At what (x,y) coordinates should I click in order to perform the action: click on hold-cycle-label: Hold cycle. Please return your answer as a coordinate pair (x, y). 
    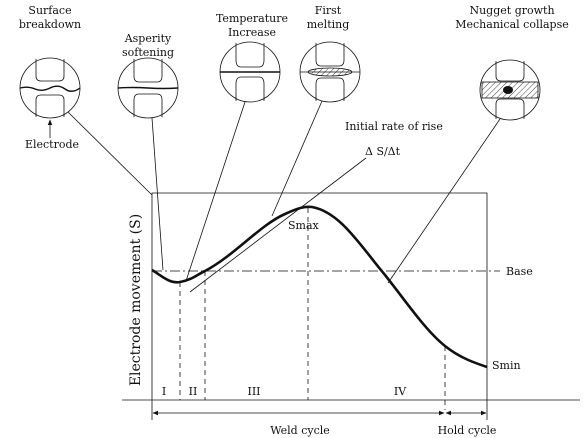
    Looking at the image, I should click on (467, 430).